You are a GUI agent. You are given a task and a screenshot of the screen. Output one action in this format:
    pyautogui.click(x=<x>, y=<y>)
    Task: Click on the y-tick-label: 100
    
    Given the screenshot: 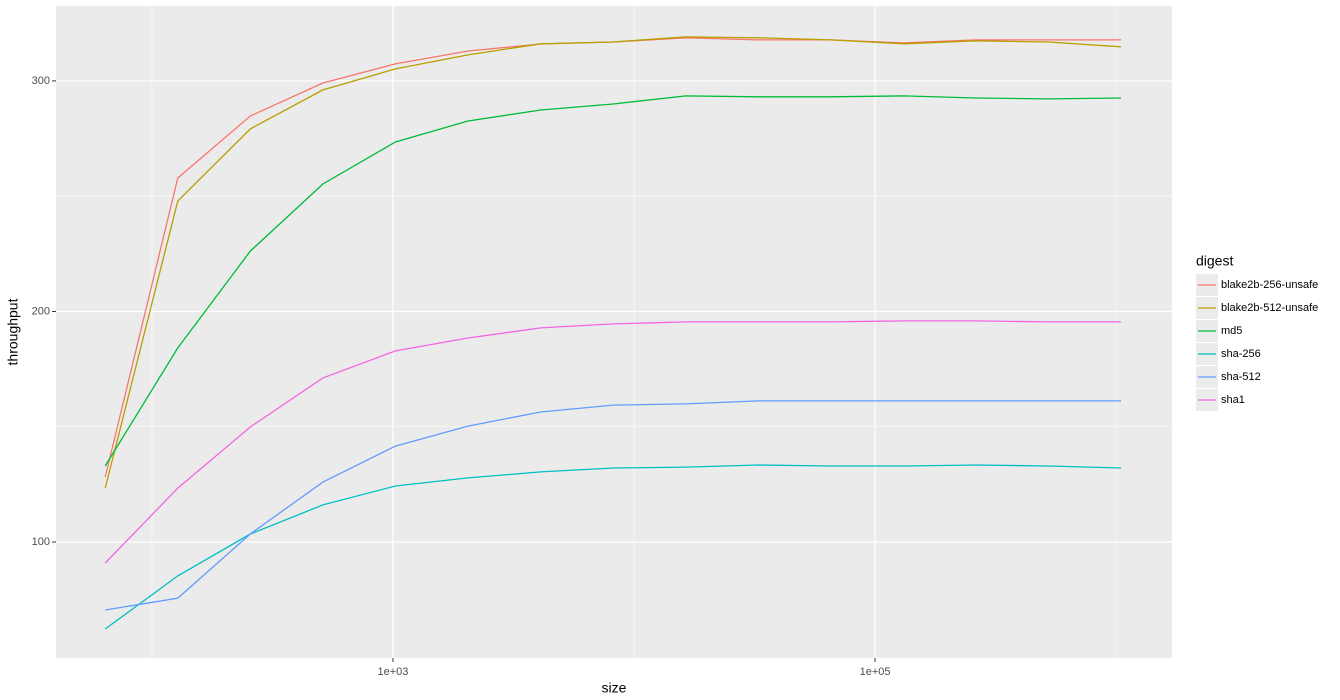 What is the action you would take?
    pyautogui.click(x=41, y=542)
    